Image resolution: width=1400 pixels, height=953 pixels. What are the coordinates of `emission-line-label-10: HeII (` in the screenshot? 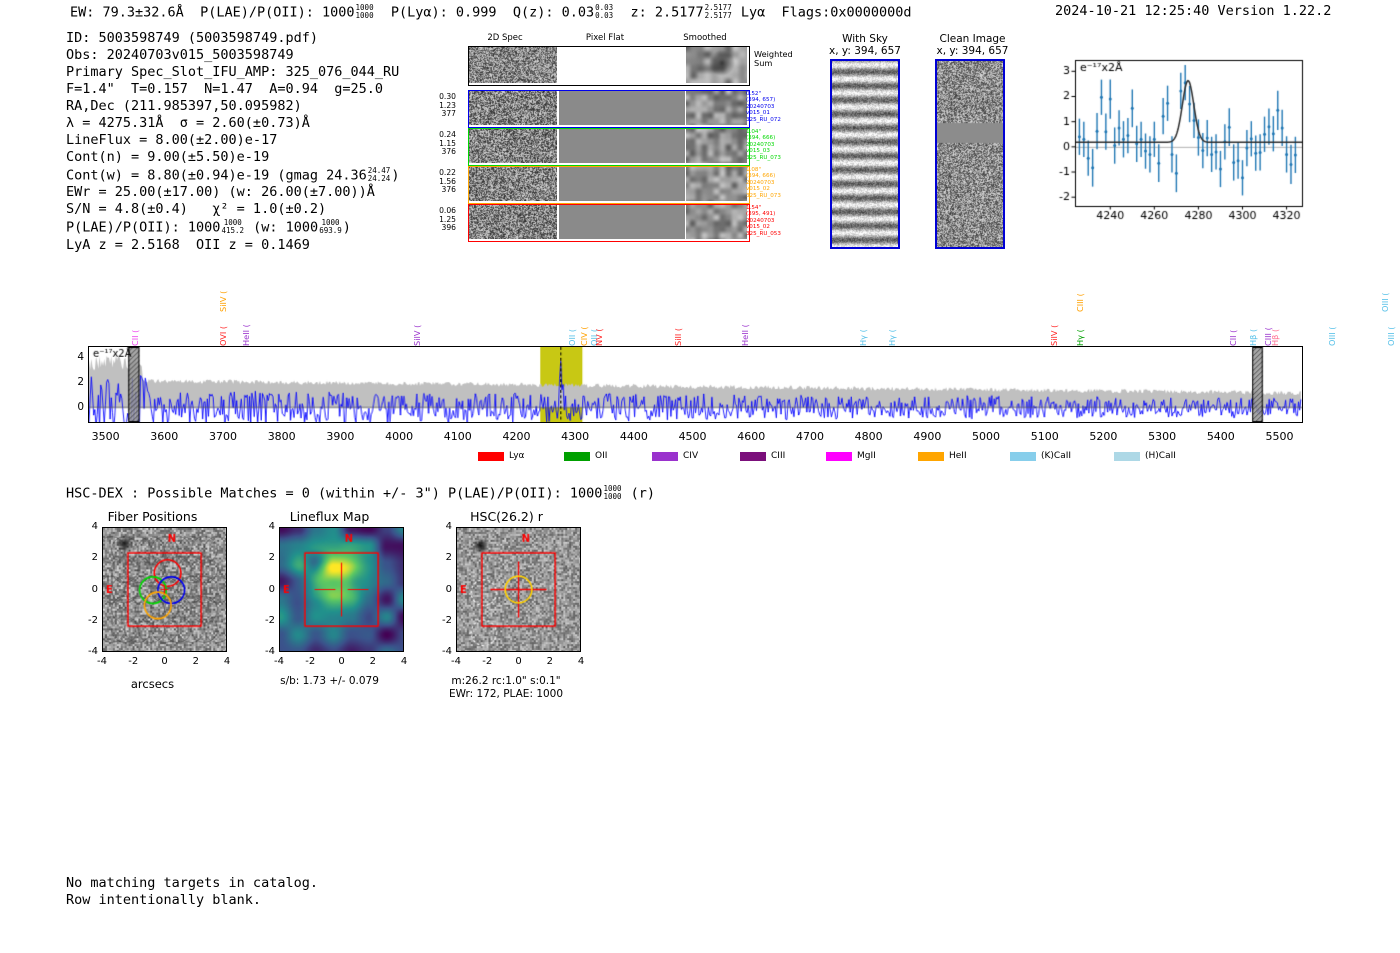 It's located at (745, 335).